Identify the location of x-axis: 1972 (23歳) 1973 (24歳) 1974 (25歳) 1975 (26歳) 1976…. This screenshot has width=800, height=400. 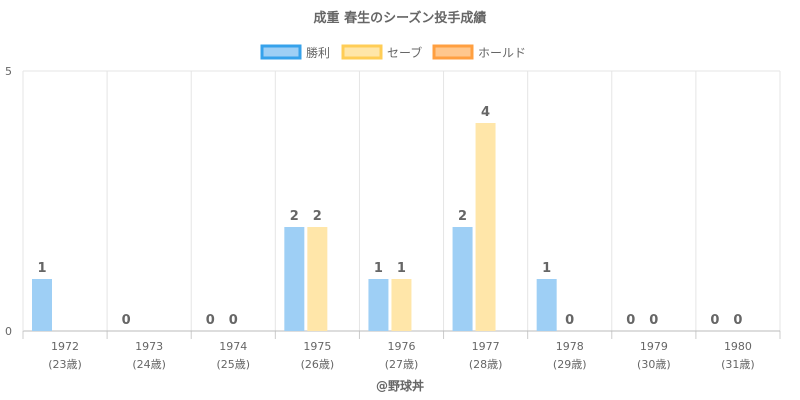
(401, 355).